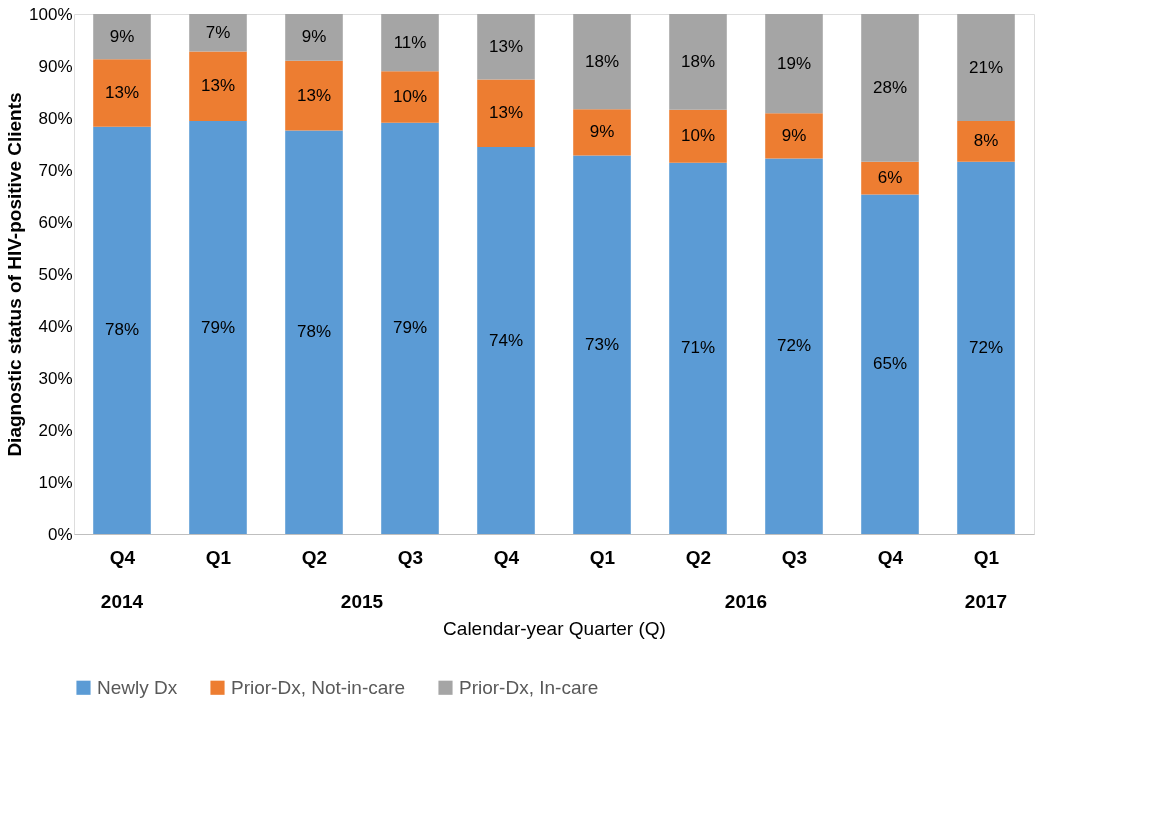 The width and height of the screenshot is (1160, 818). Describe the element at coordinates (55, 482) in the screenshot. I see `y-tick-label: 10%` at that location.